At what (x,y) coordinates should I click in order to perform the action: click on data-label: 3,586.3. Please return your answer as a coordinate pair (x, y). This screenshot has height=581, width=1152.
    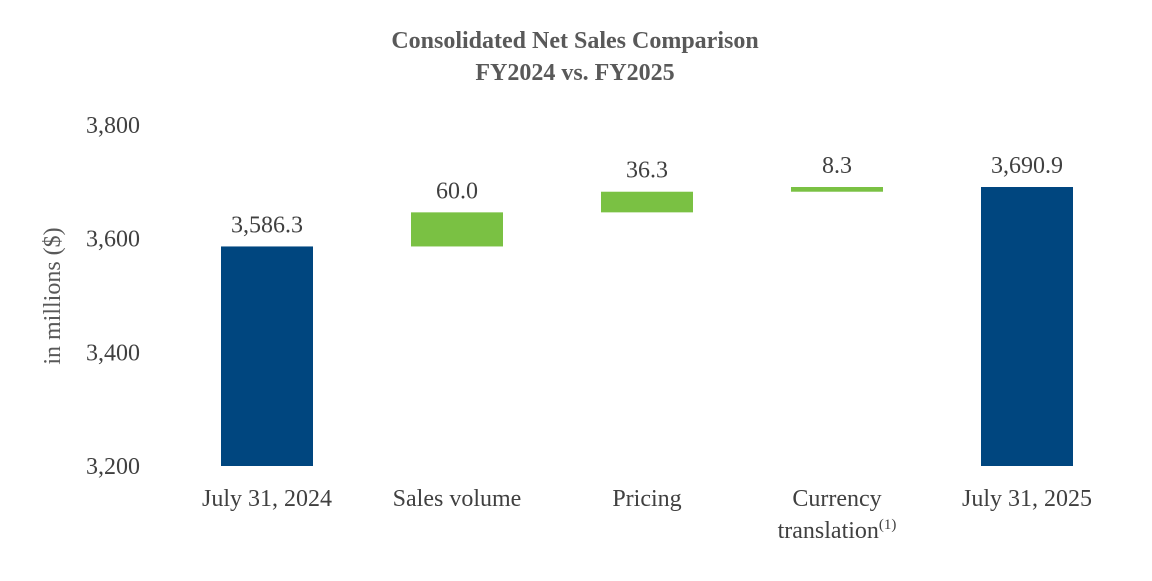
    Looking at the image, I should click on (267, 225).